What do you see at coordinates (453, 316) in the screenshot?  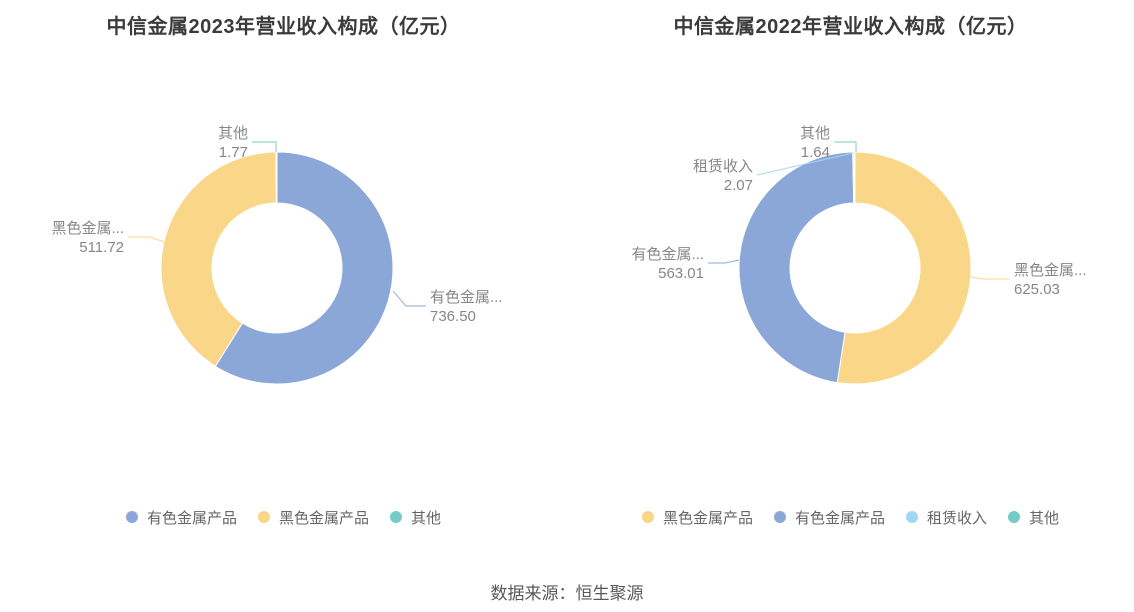 I see `callout-label-value: 736.50` at bounding box center [453, 316].